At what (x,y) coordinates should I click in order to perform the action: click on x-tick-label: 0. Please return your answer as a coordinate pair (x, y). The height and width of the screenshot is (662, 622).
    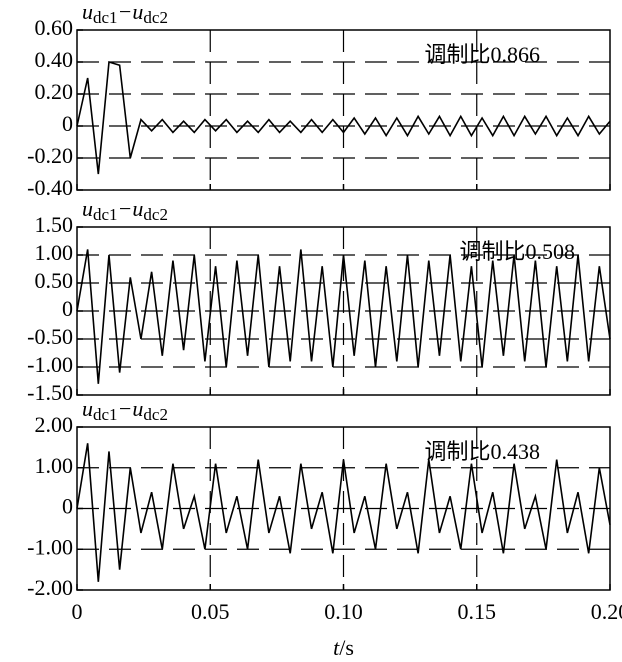
    Looking at the image, I should click on (77, 611).